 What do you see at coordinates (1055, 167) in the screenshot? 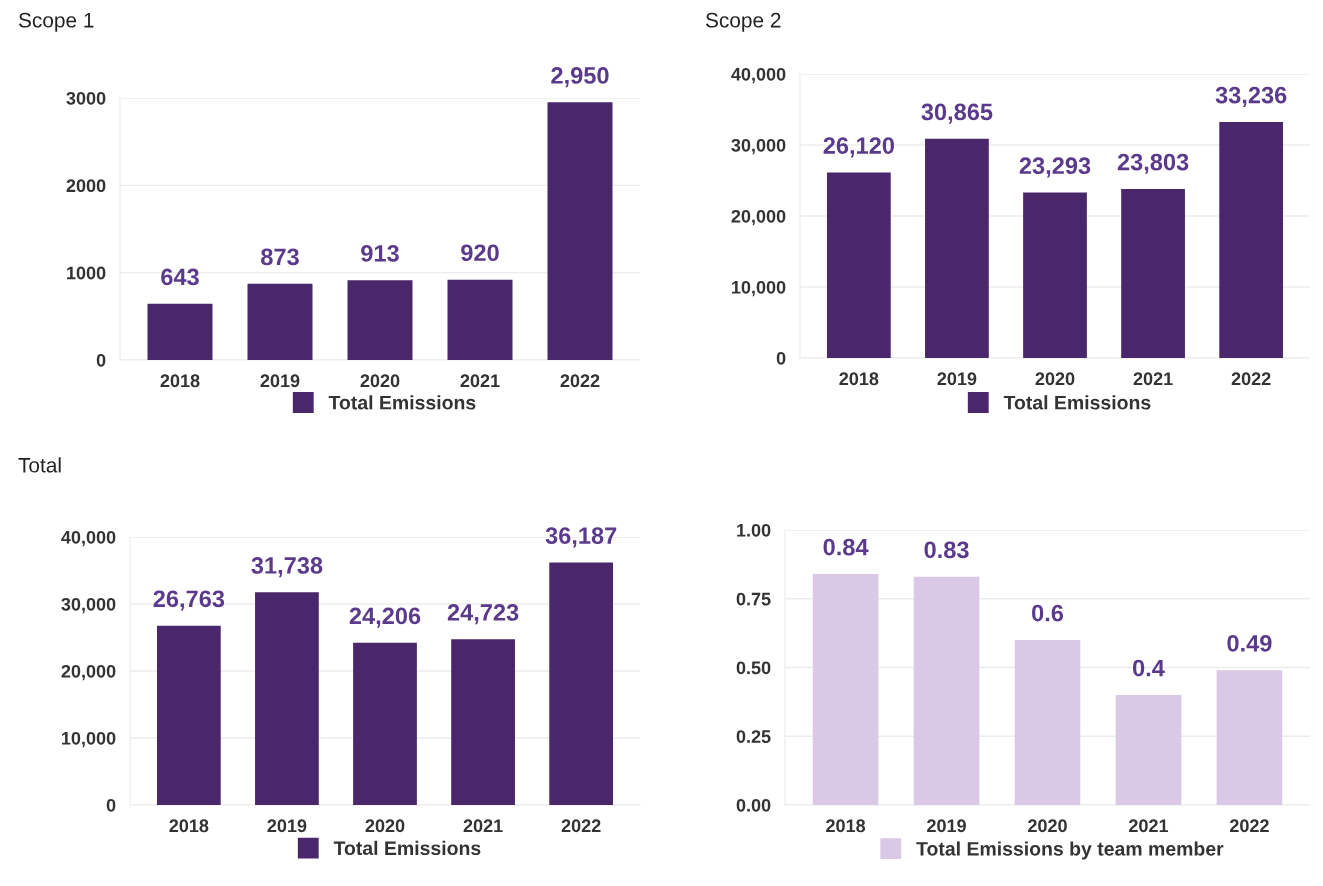
I see `data-label: 23,293` at bounding box center [1055, 167].